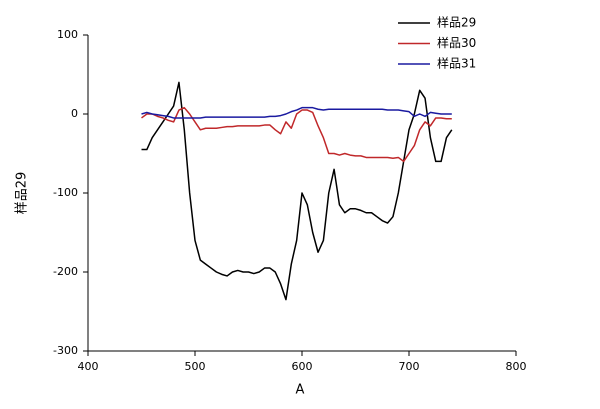  I want to click on y-tick-label: 0, so click(74, 113).